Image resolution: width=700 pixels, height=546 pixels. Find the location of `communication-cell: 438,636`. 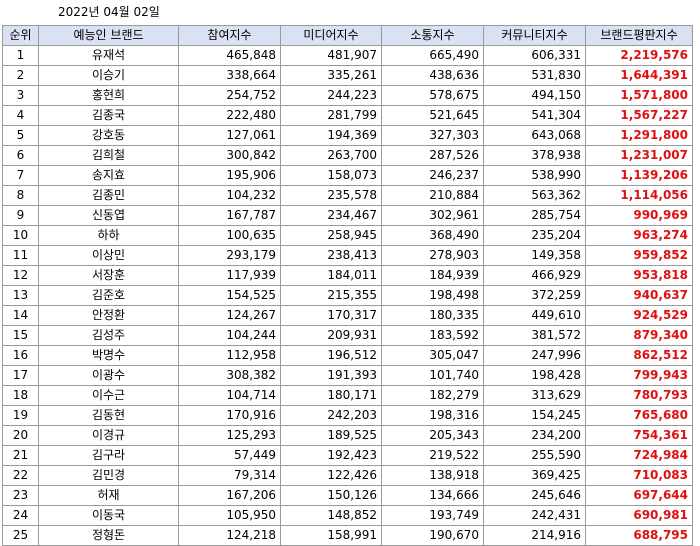

communication-cell: 438,636 is located at coordinates (432, 75).